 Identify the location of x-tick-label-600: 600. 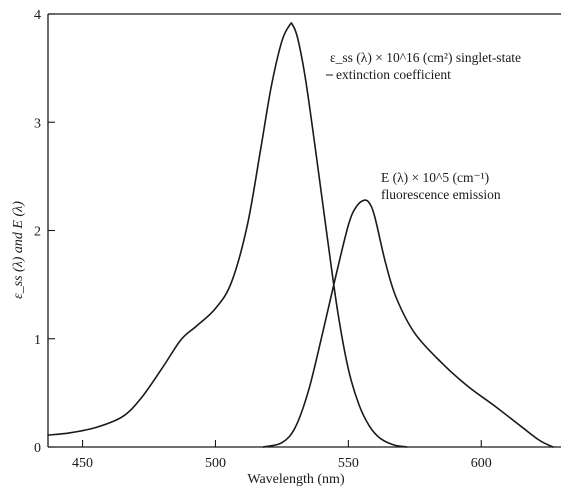
(481, 463).